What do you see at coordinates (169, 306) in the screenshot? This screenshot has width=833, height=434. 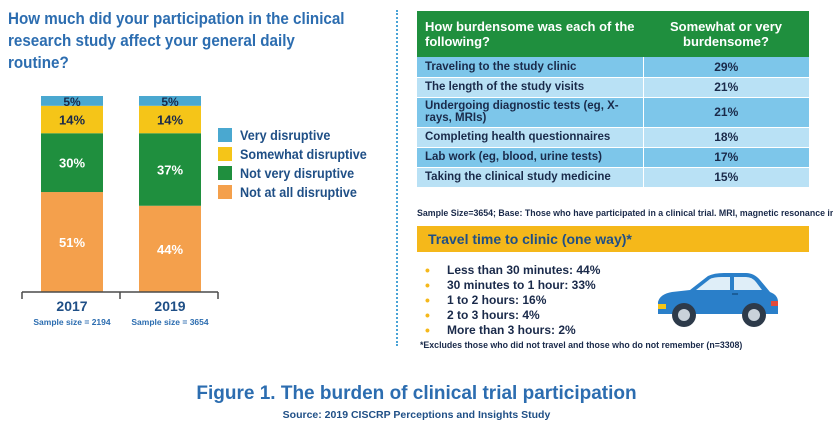 I see `x-tick-label: 2019` at bounding box center [169, 306].